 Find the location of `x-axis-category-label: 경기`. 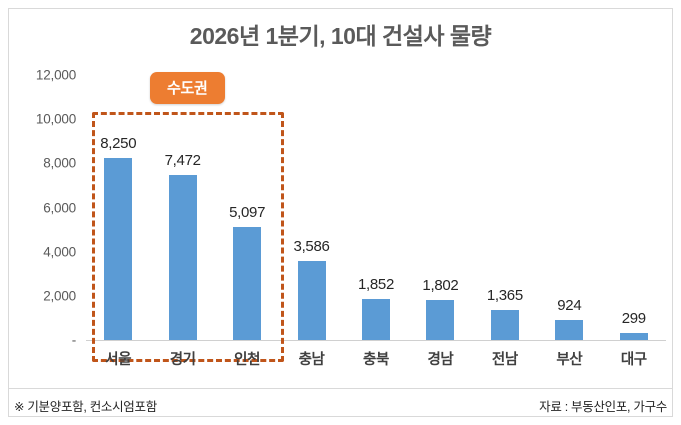

x-axis-category-label: 경기 is located at coordinates (182, 360).